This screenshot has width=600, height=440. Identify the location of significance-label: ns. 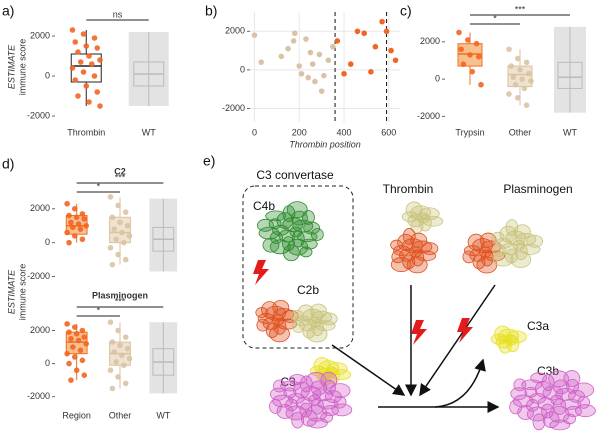
(118, 14).